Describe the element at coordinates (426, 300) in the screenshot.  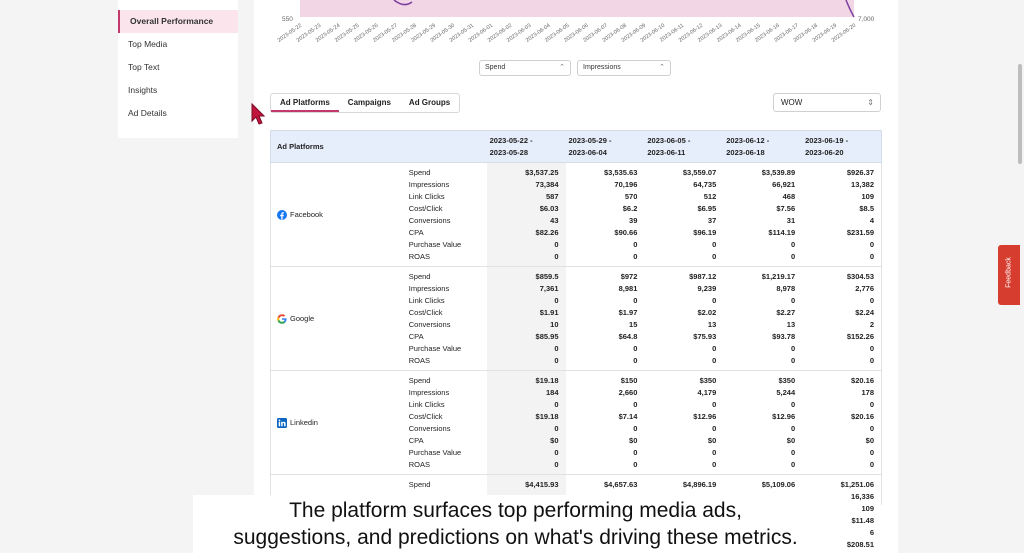
I see `metric-label: Link Clicks` at that location.